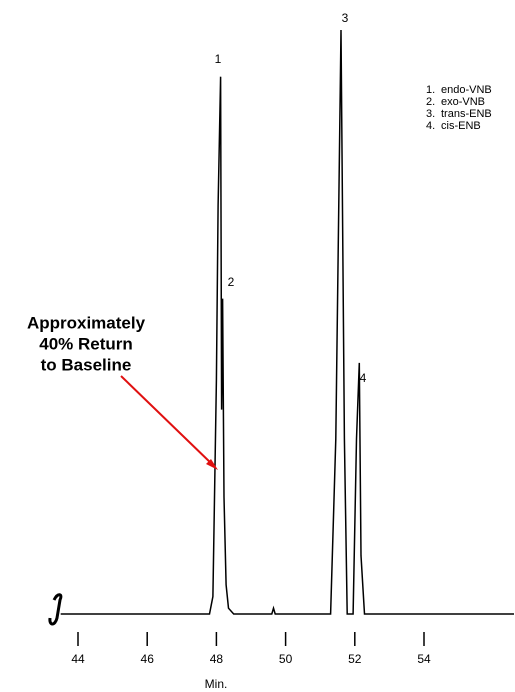 The height and width of the screenshot is (692, 515). Describe the element at coordinates (212, 464) in the screenshot. I see `annotation-arrowhead` at that location.